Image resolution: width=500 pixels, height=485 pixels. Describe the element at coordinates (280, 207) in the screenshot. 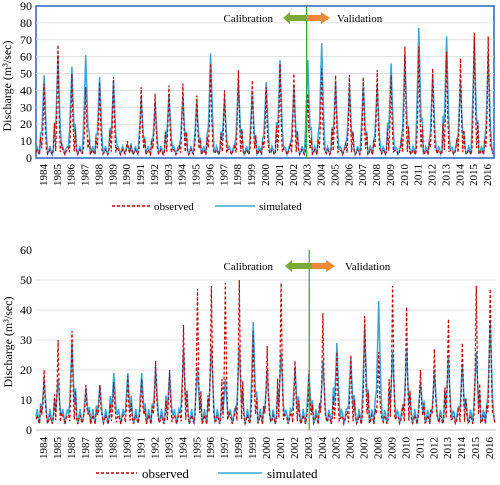

I see `top-legend-simulated-label: simulated` at that location.